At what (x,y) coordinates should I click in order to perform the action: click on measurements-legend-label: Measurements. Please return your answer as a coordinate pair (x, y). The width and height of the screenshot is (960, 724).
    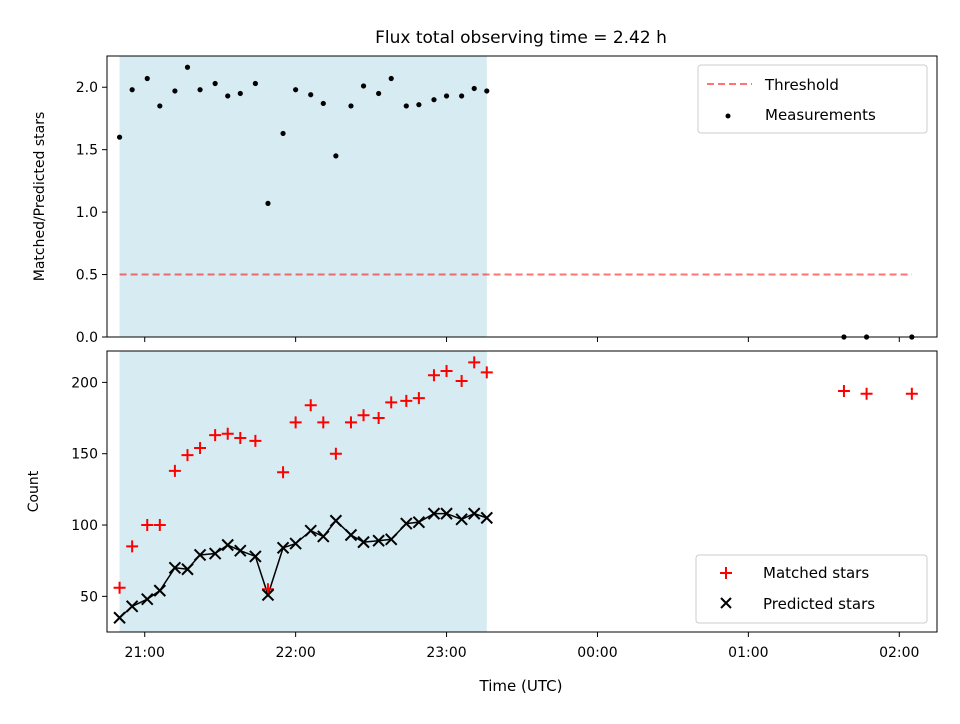
    Looking at the image, I should click on (820, 115).